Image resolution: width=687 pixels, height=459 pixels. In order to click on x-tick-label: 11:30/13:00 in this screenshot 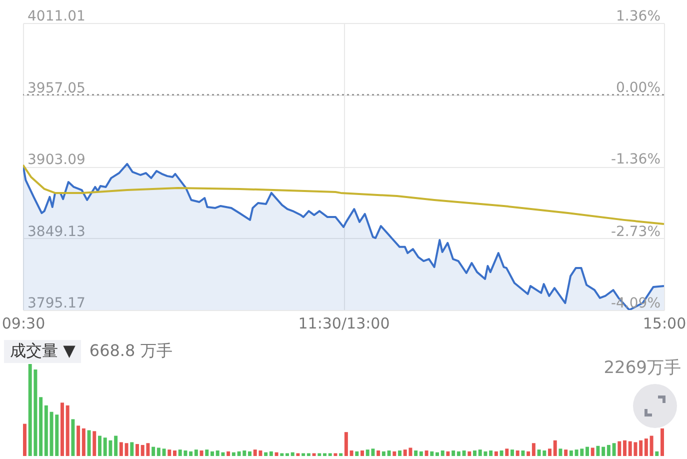, I will do `click(344, 323)`.